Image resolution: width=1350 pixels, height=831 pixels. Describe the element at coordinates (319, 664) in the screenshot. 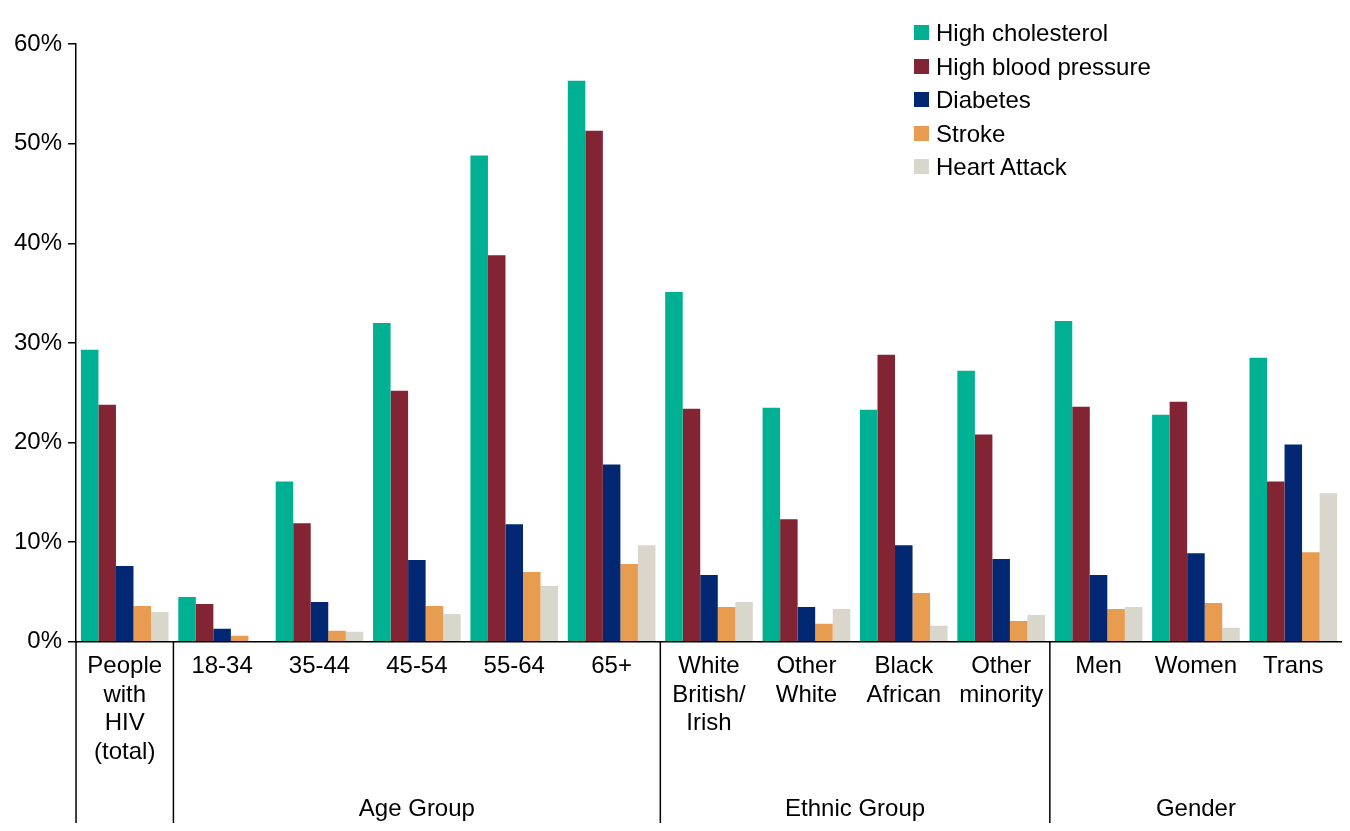

I see `x-tick-label: 35-44` at that location.